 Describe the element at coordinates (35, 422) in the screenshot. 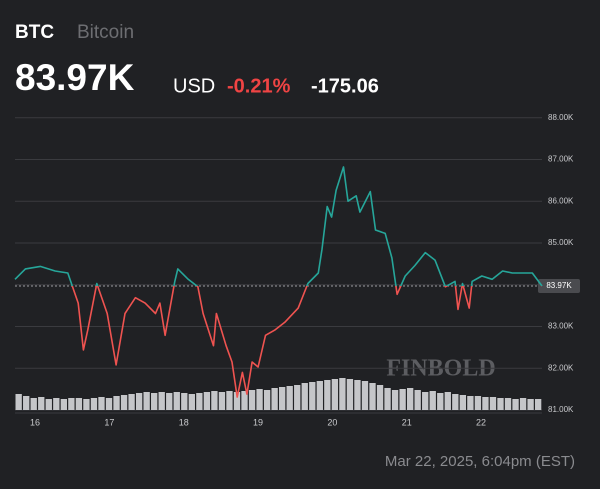

I see `x-tick-label: 16` at that location.